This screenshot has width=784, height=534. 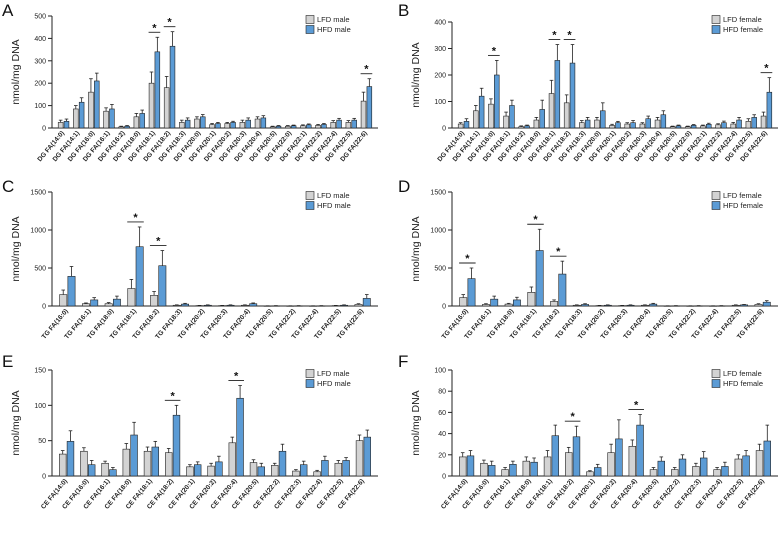 What do you see at coordinates (40, 269) in the screenshot?
I see `y-tick-label: 500` at bounding box center [40, 269].